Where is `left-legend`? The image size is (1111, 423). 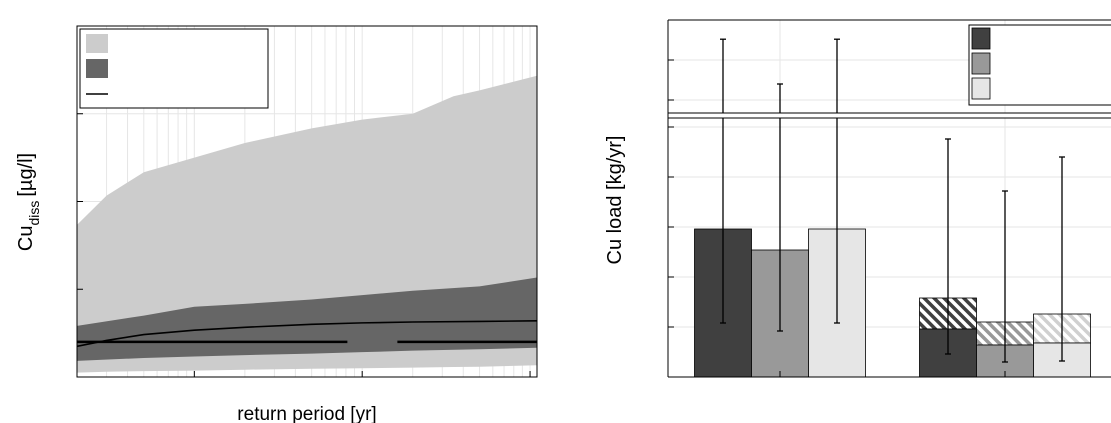
left-legend is located at coordinates (174, 68).